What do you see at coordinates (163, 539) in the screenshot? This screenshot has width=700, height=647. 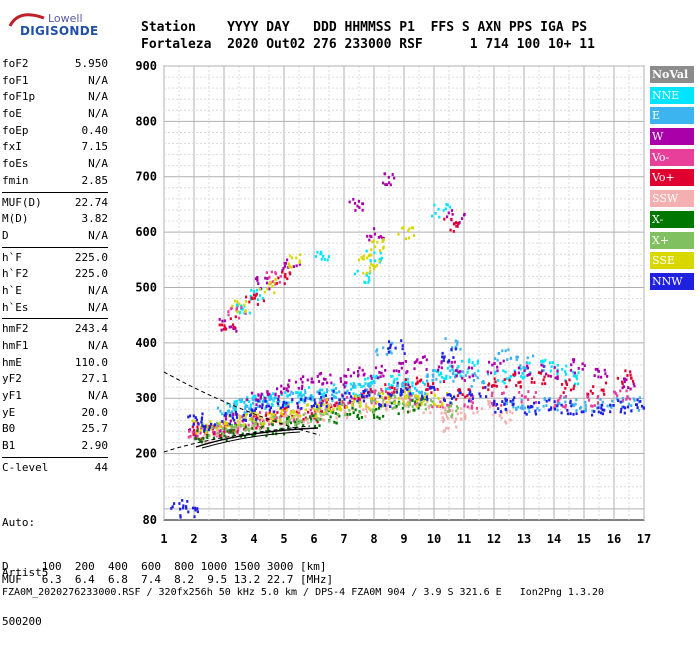 I see `x-tick-label: 1` at bounding box center [163, 539].